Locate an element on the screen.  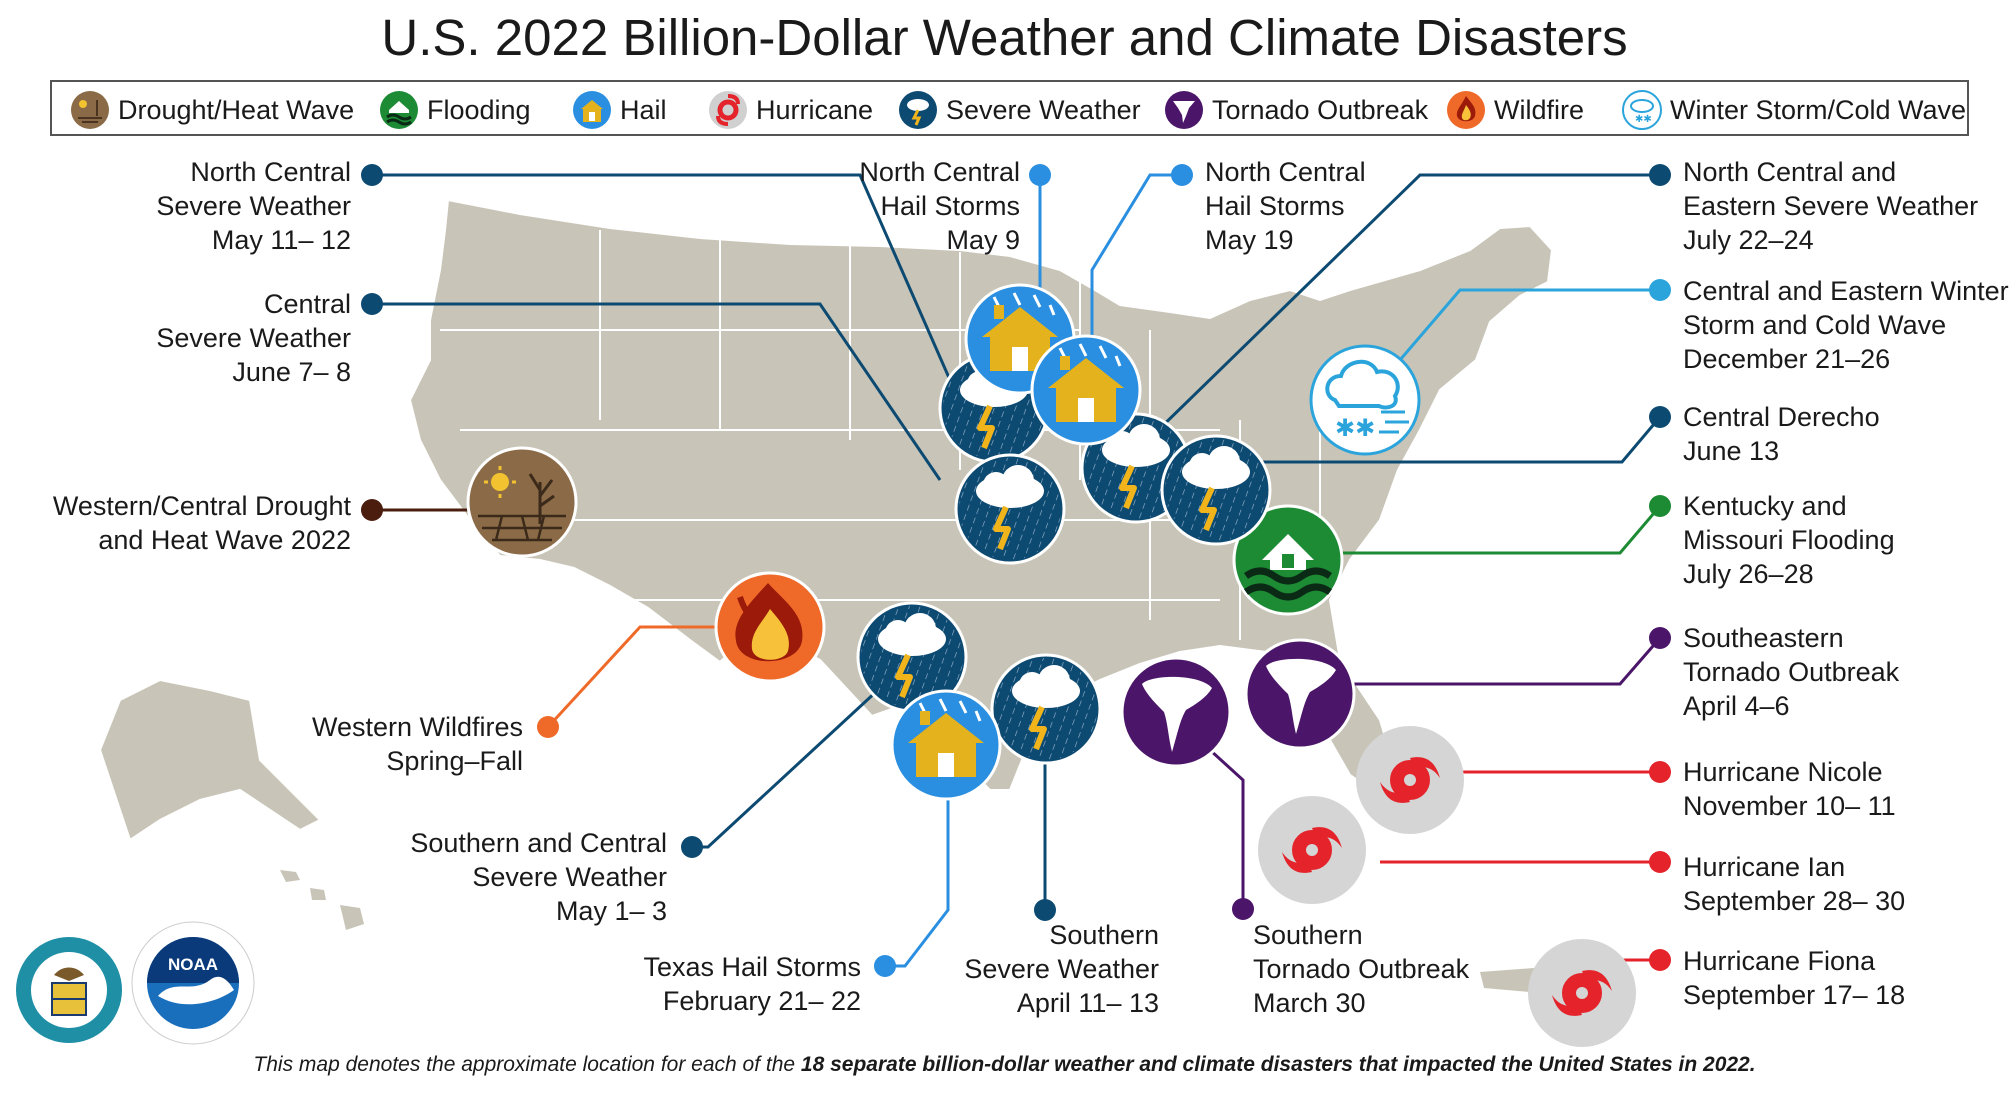
hurricane-marker-fiona is located at coordinates (1582, 993).